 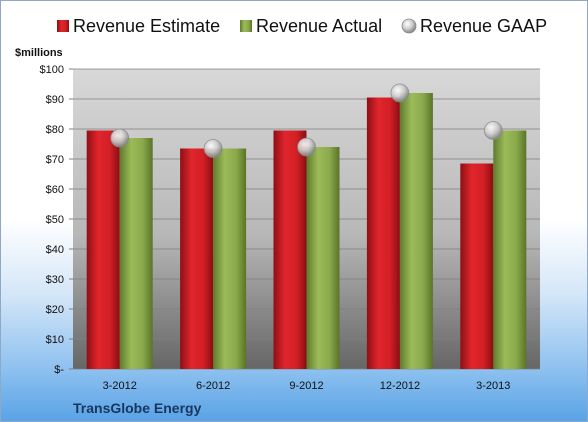 I want to click on x-tick-label: 3-2013, so click(x=493, y=386).